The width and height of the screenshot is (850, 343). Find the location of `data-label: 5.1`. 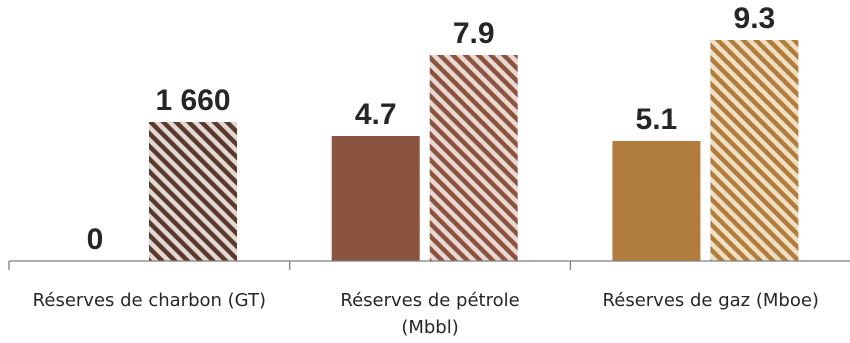

data-label: 5.1 is located at coordinates (657, 119).